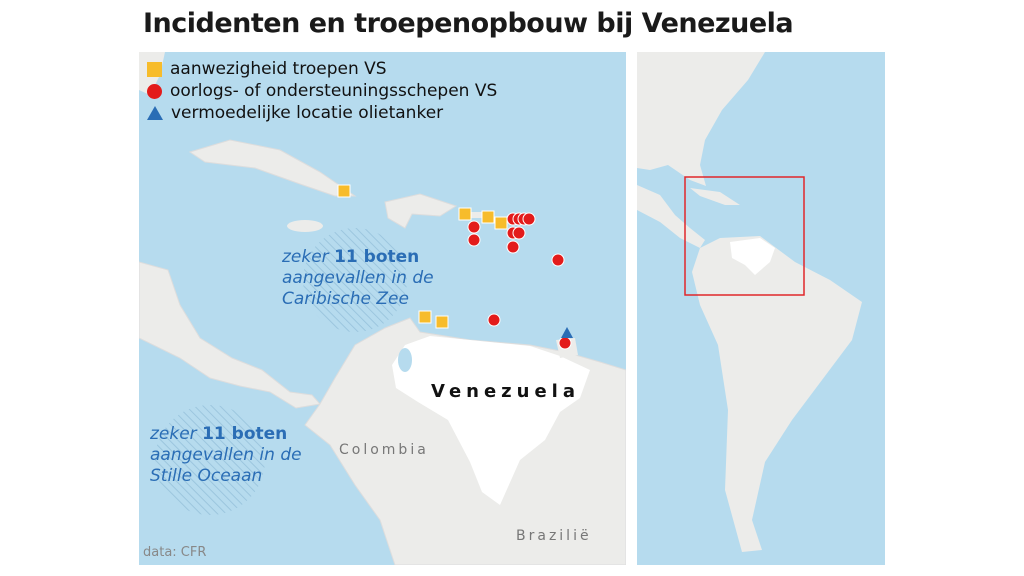 This screenshot has height=576, width=1024. Describe the element at coordinates (405, 360) in the screenshot. I see `lake-maracaibo` at that location.